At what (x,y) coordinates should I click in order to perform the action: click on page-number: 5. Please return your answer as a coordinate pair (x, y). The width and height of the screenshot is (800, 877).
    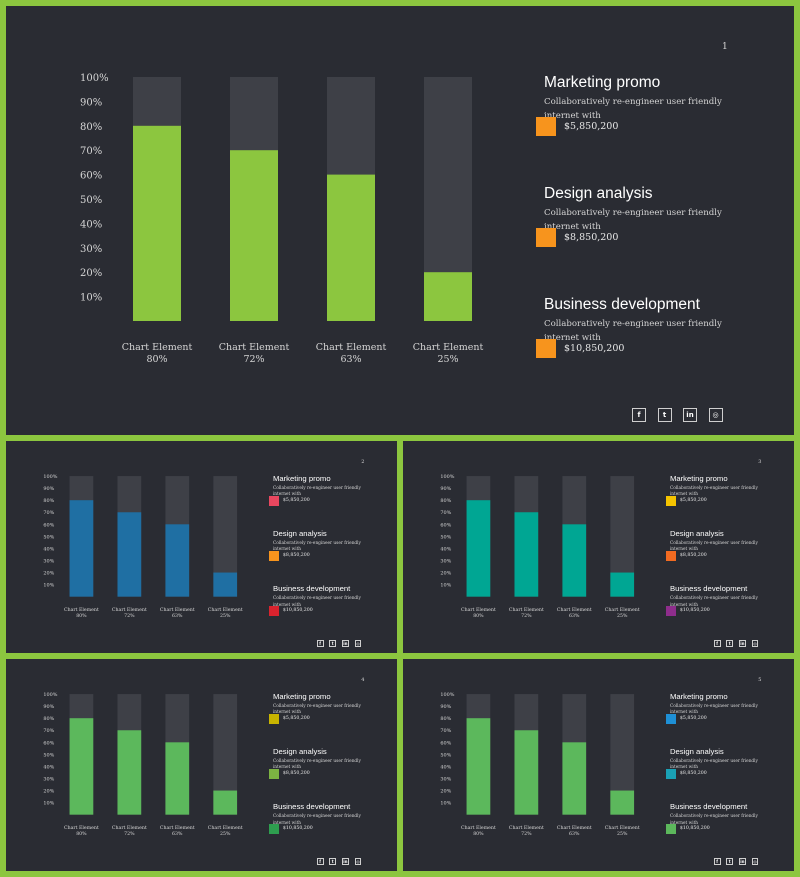
    Looking at the image, I should click on (760, 679).